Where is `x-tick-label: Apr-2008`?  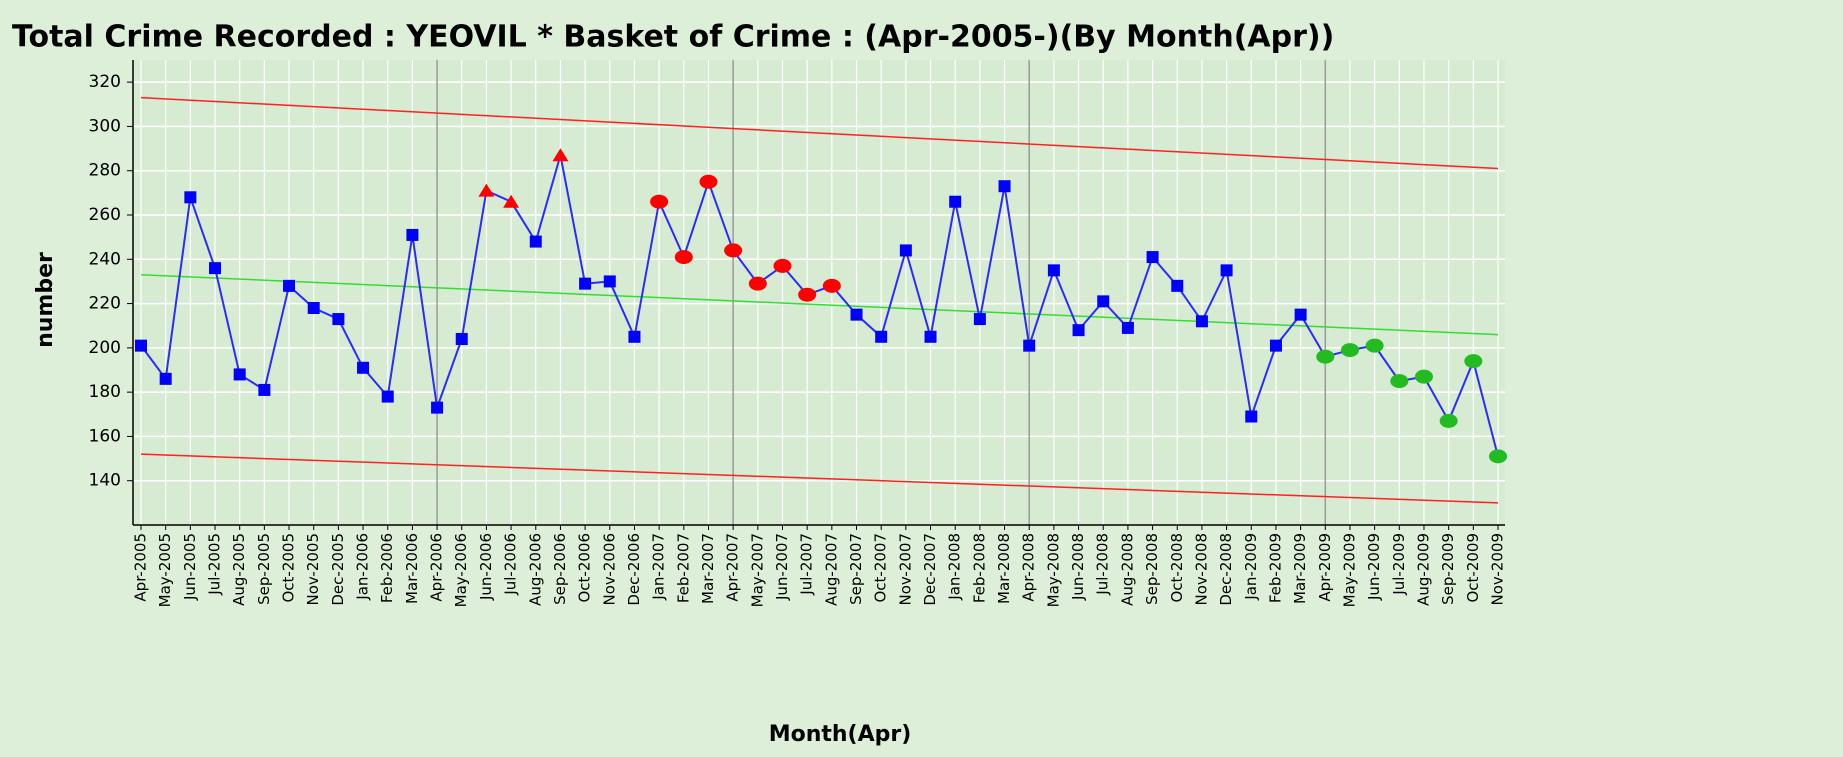
x-tick-label: Apr-2008 is located at coordinates (1029, 567).